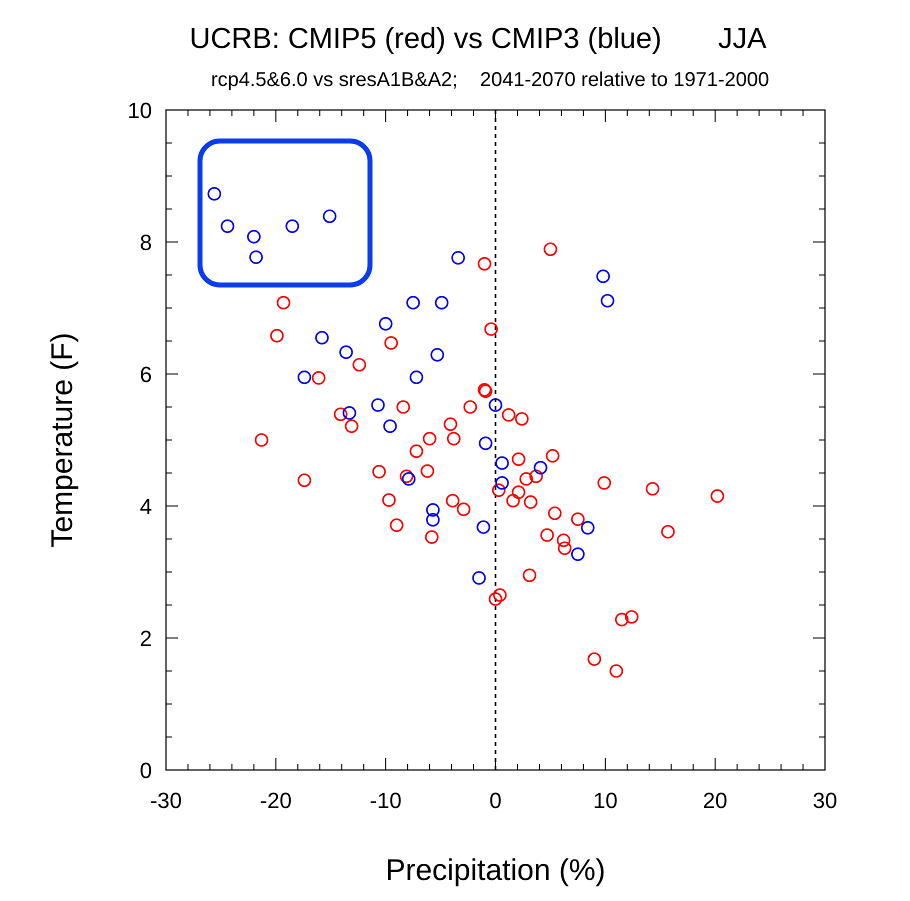  What do you see at coordinates (605, 800) in the screenshot?
I see `x-tick-label: 10` at bounding box center [605, 800].